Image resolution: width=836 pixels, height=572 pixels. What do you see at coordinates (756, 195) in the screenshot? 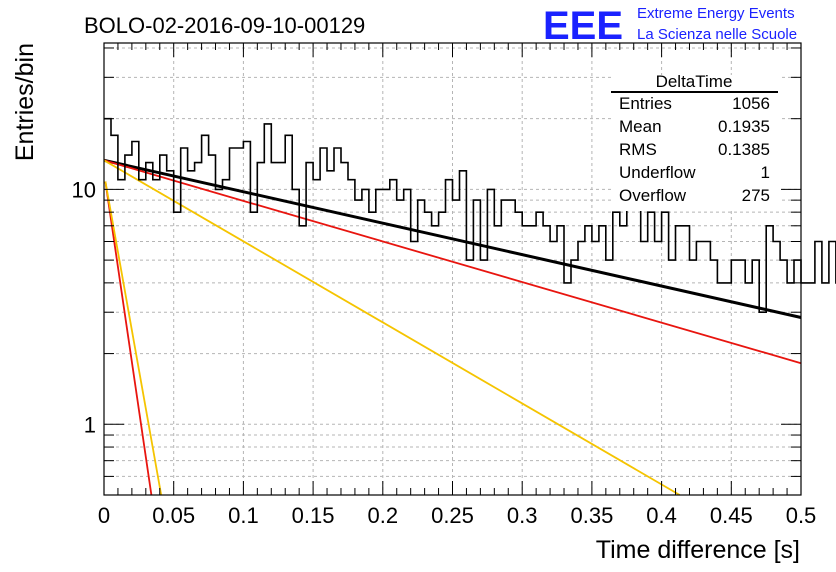
I see `stats-value: 275` at bounding box center [756, 195].